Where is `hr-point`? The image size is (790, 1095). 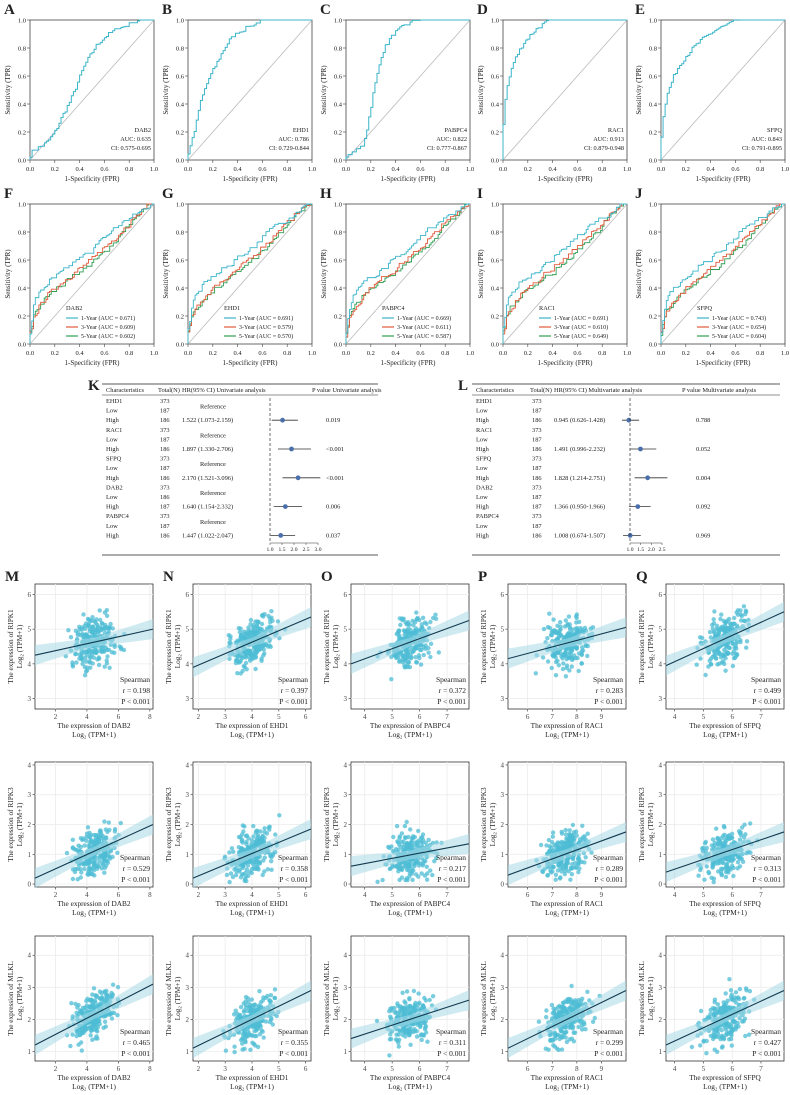
hr-point is located at coordinates (629, 420).